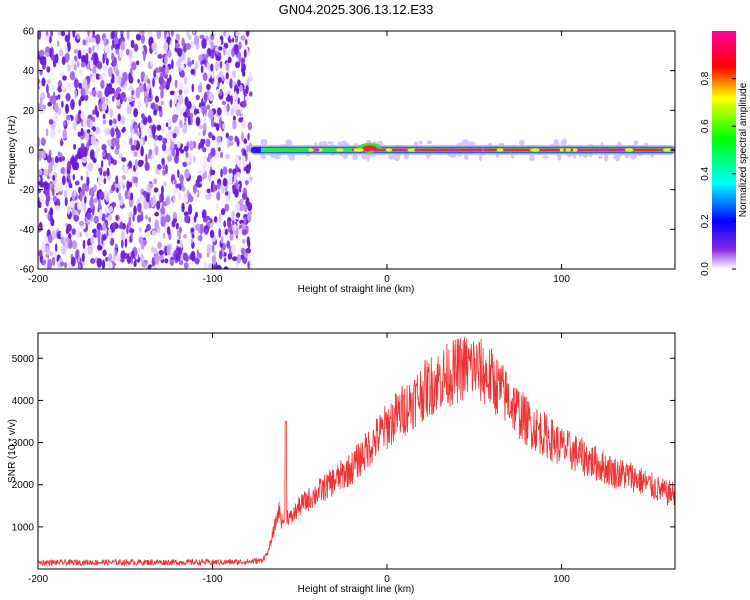  I want to click on spectrogram-y-tick-label: -20, so click(27, 190).